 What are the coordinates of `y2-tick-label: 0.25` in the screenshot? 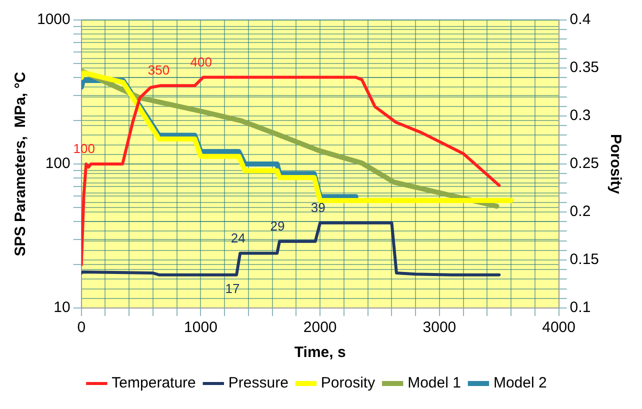 It's located at (585, 163).